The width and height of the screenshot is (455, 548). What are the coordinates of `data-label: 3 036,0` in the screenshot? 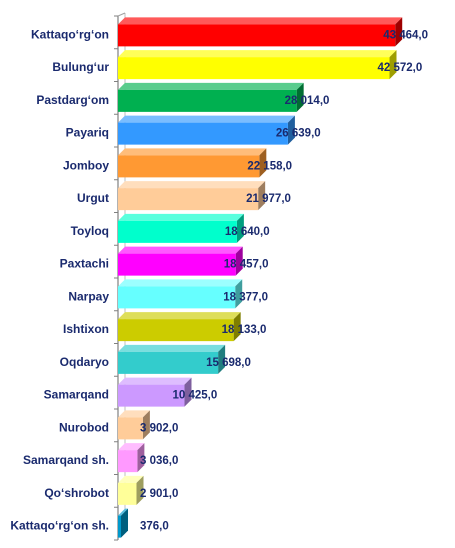 It's located at (159, 461).